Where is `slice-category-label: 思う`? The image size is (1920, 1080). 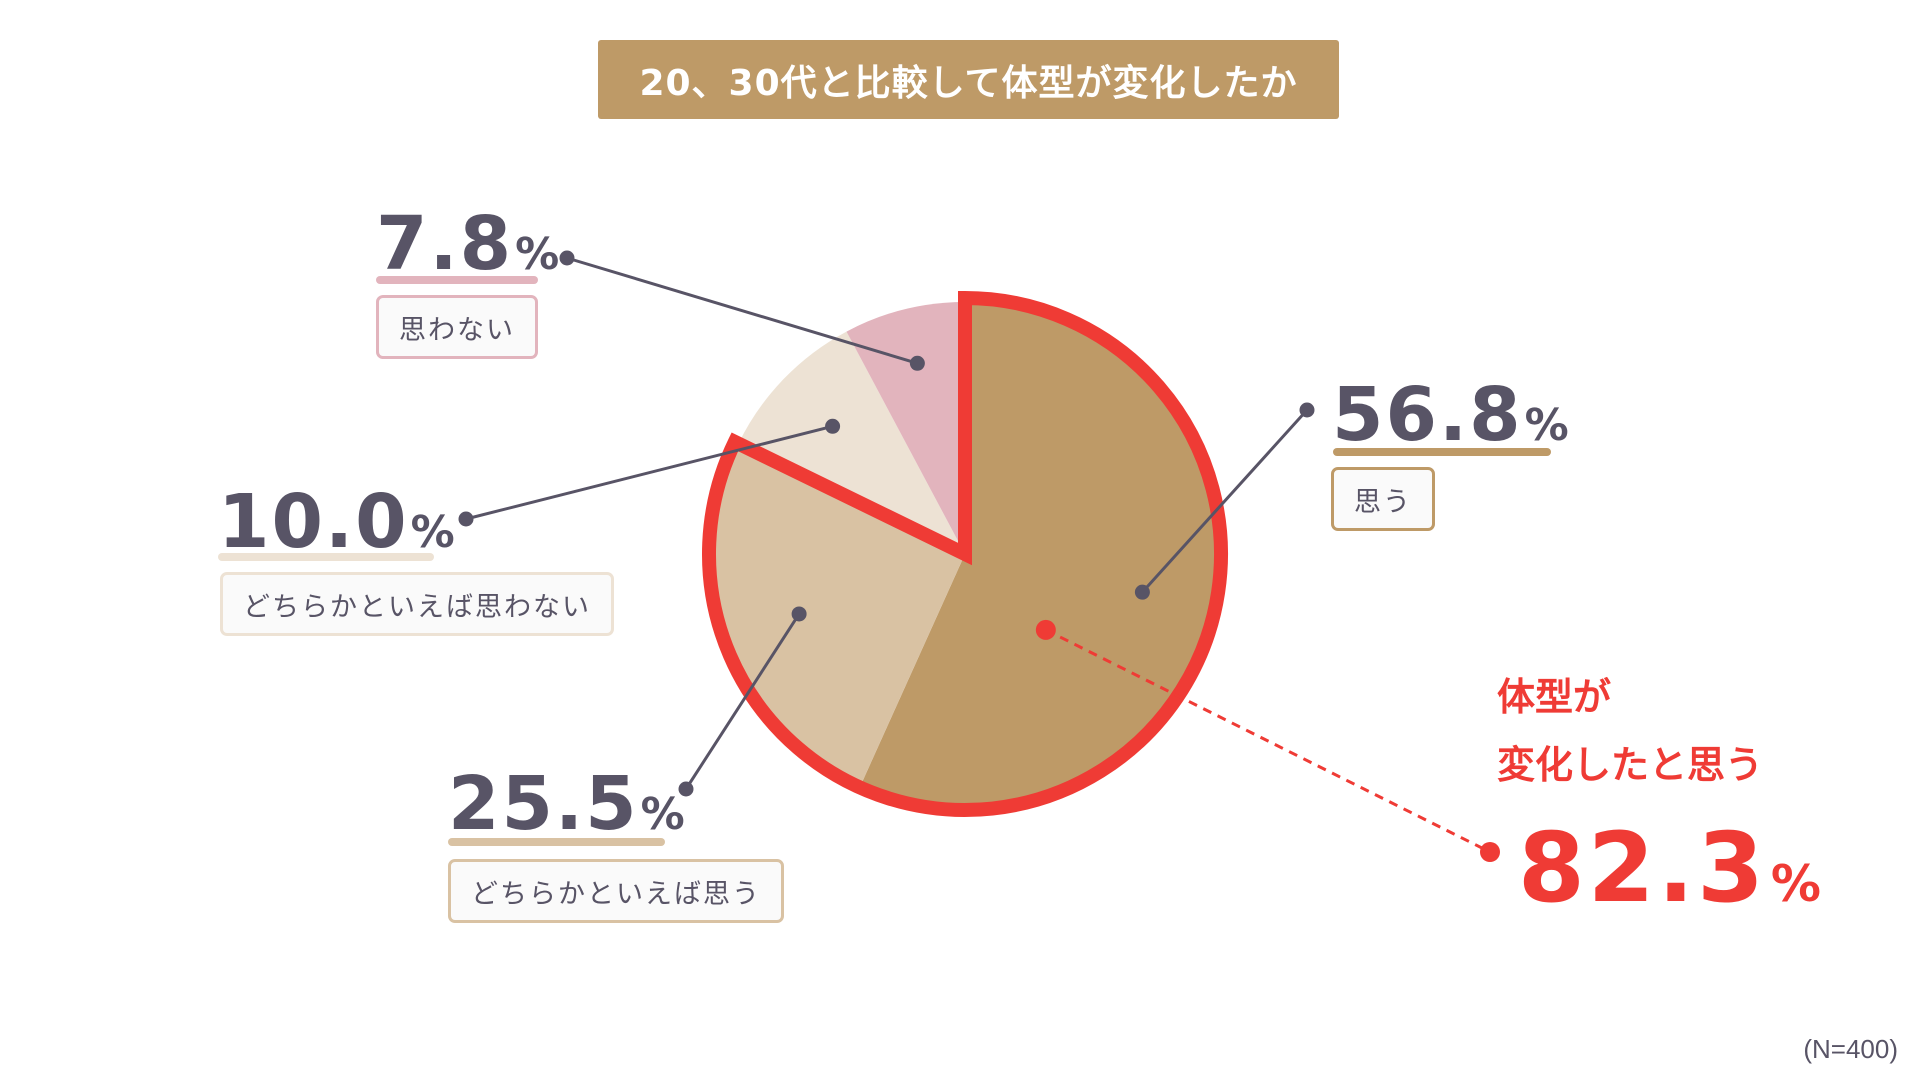 slice-category-label: 思う is located at coordinates (1383, 499).